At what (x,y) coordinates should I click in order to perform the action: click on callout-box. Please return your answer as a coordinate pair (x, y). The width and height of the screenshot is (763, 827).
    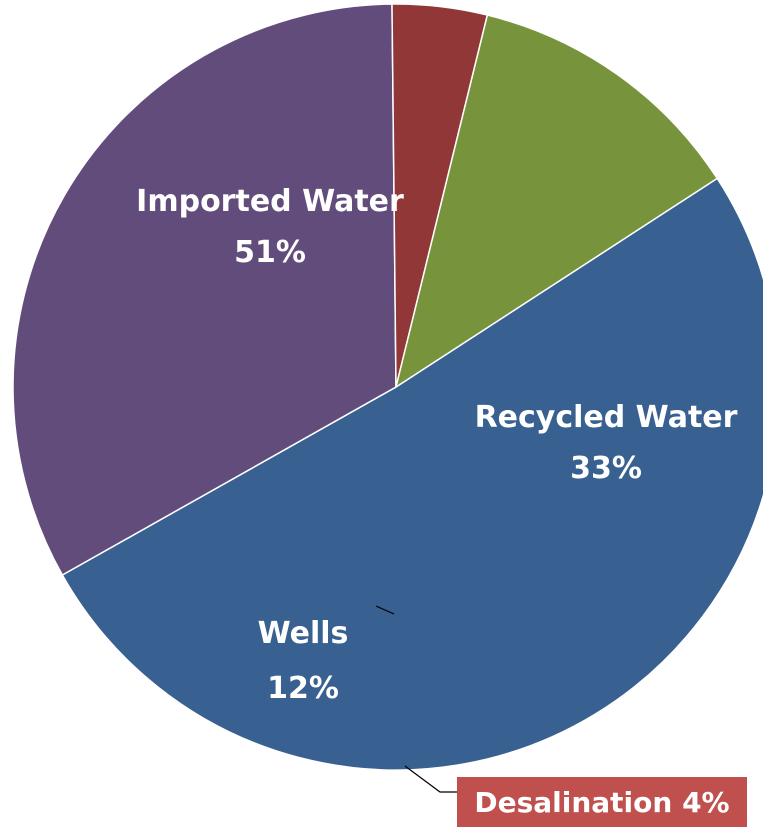
    Looking at the image, I should click on (602, 802).